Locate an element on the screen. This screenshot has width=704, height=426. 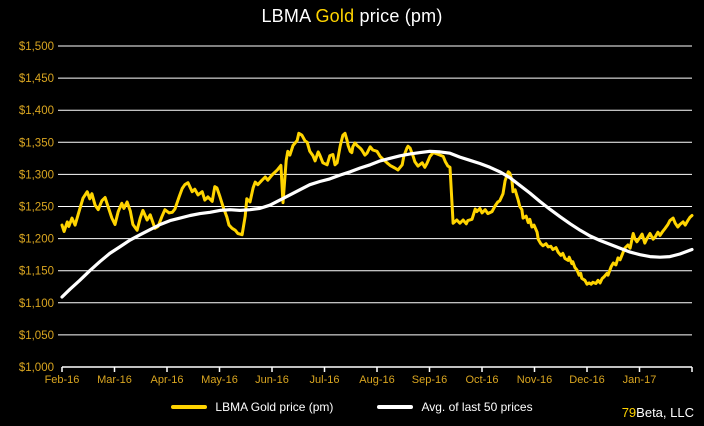
y-tick-label: $1,150 is located at coordinates (36, 272).